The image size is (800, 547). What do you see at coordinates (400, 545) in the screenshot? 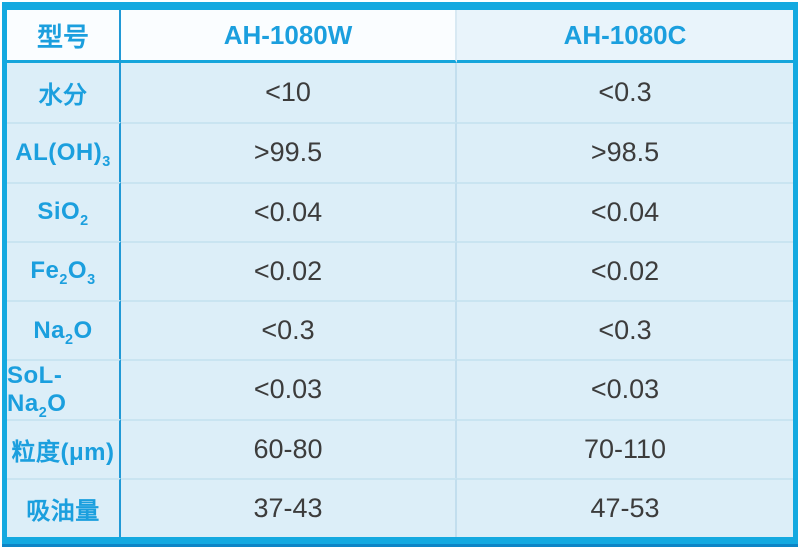
I see `bottom-border-dark` at bounding box center [400, 545].